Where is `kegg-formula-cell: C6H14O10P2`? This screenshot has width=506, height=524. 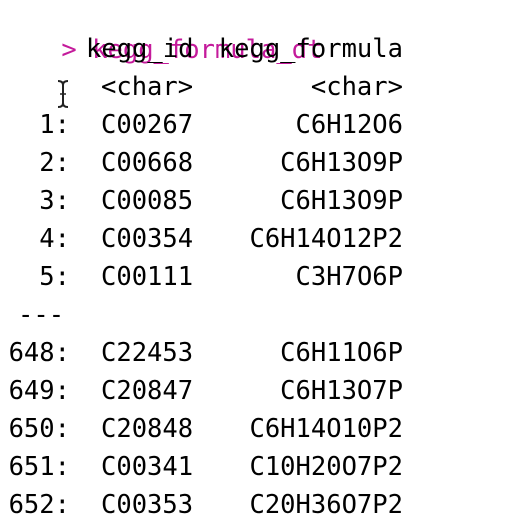 kegg-formula-cell: C6H14O10P2 is located at coordinates (326, 429).